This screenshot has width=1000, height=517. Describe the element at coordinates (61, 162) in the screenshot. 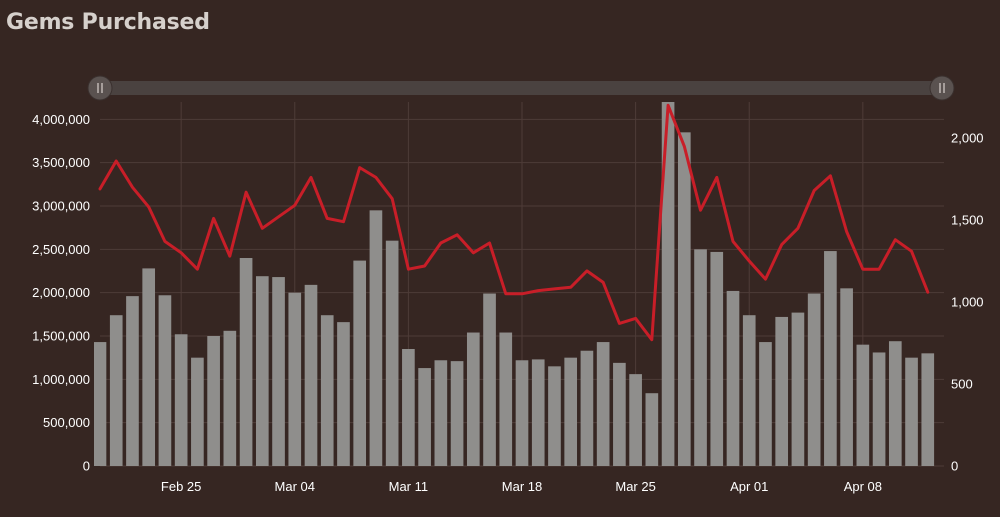

I see `left-tick-label: 3,500,000` at that location.